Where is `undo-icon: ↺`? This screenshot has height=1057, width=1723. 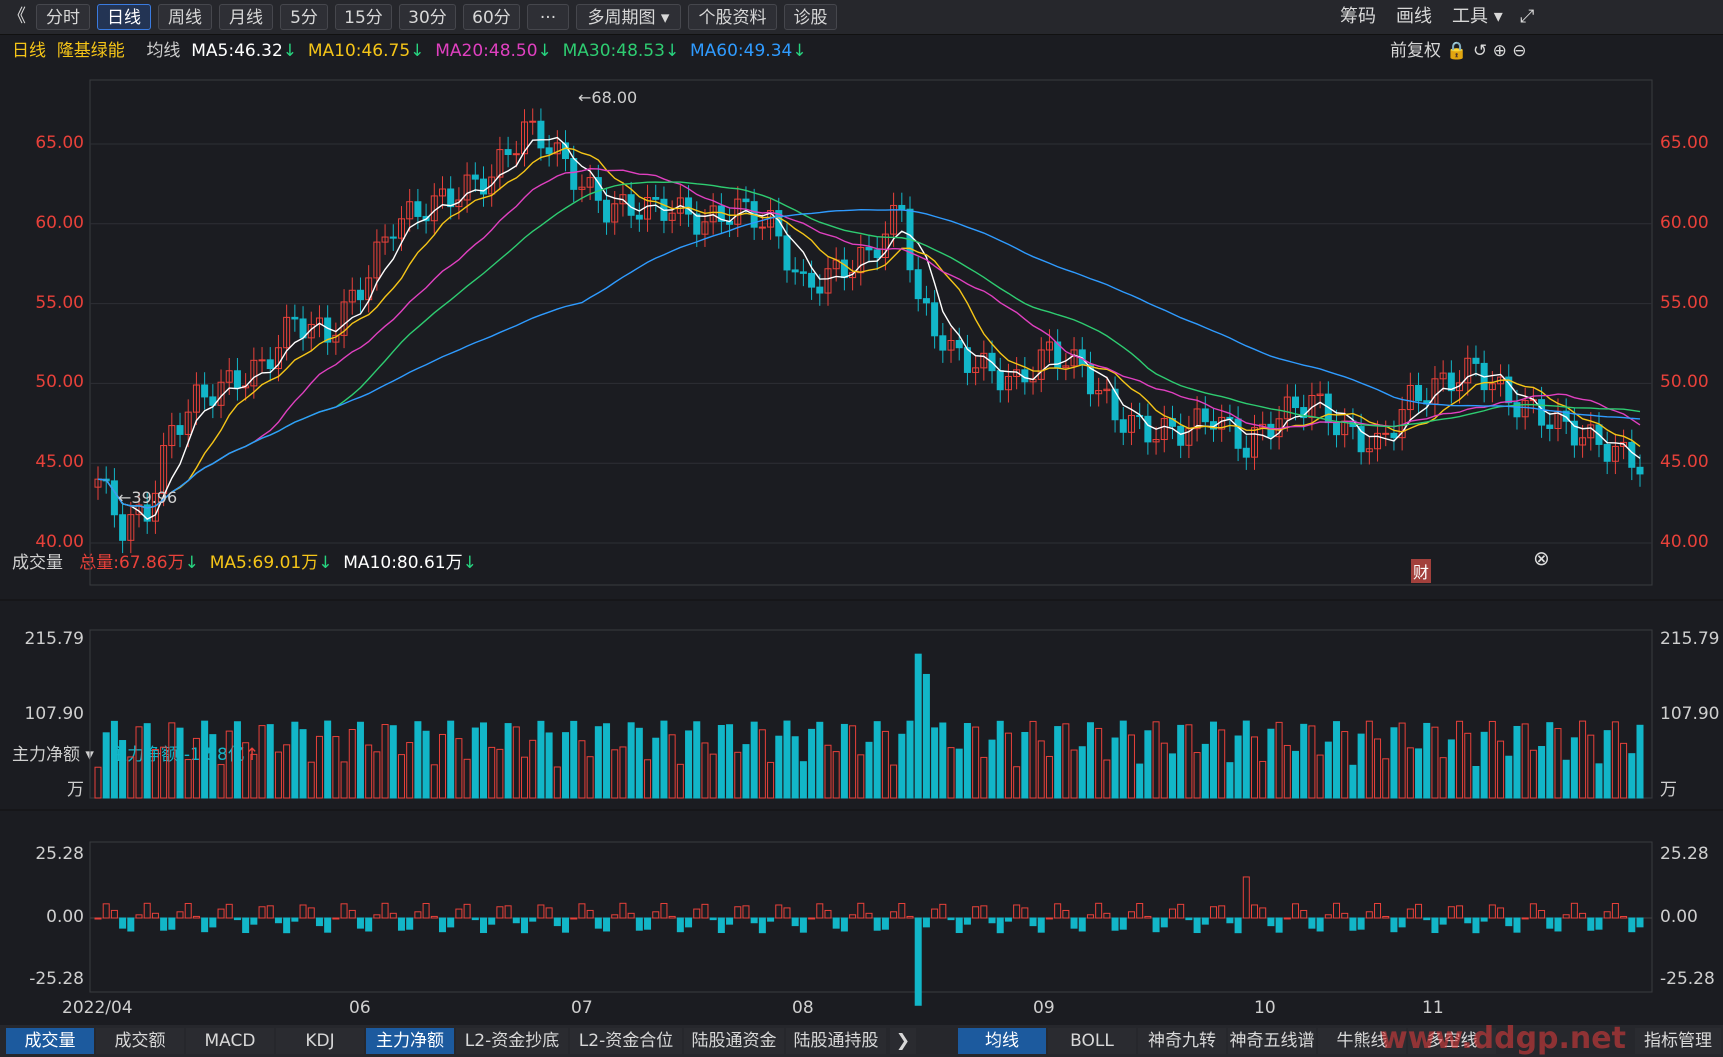 undo-icon: ↺ is located at coordinates (1480, 51).